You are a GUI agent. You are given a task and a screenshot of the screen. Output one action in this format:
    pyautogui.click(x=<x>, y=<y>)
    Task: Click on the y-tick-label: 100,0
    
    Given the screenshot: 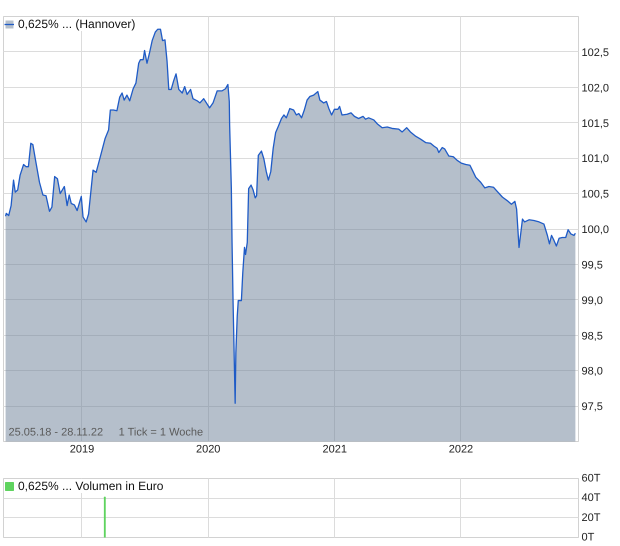 What is the action you would take?
    pyautogui.click(x=596, y=230)
    